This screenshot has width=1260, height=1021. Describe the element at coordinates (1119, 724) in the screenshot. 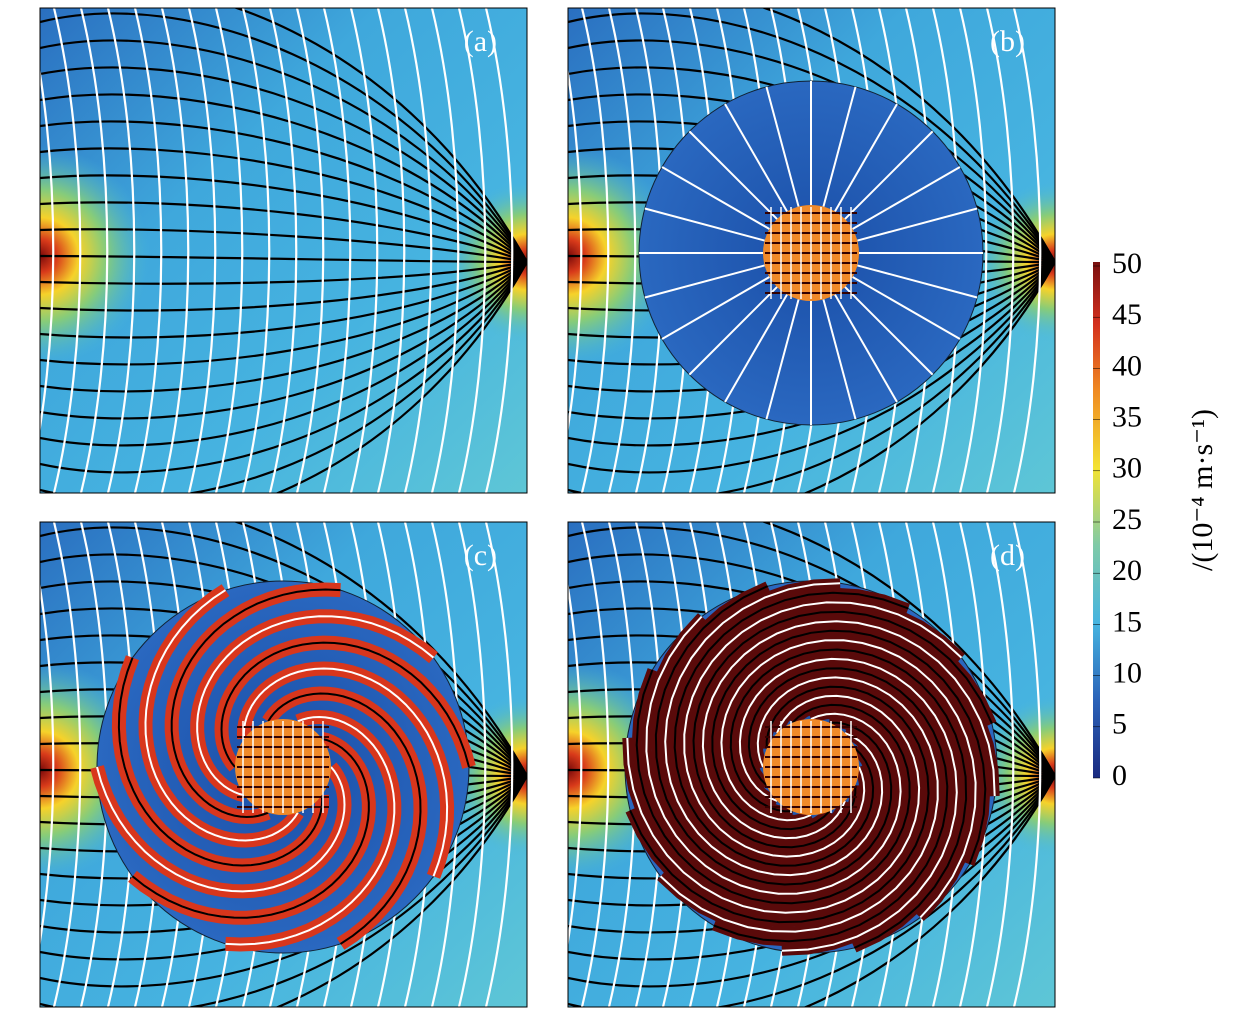

I see `colorbar-tick-label: 5` at that location.